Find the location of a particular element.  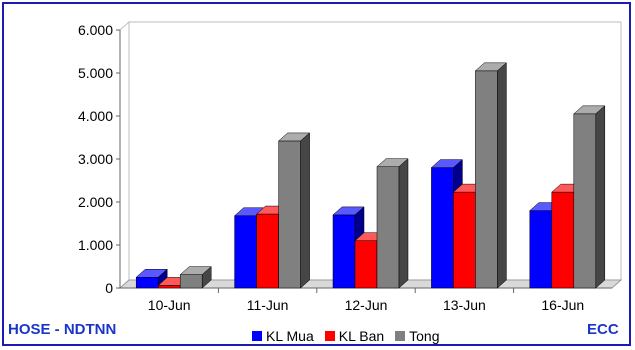

legend-item: KL Ban is located at coordinates (354, 336).